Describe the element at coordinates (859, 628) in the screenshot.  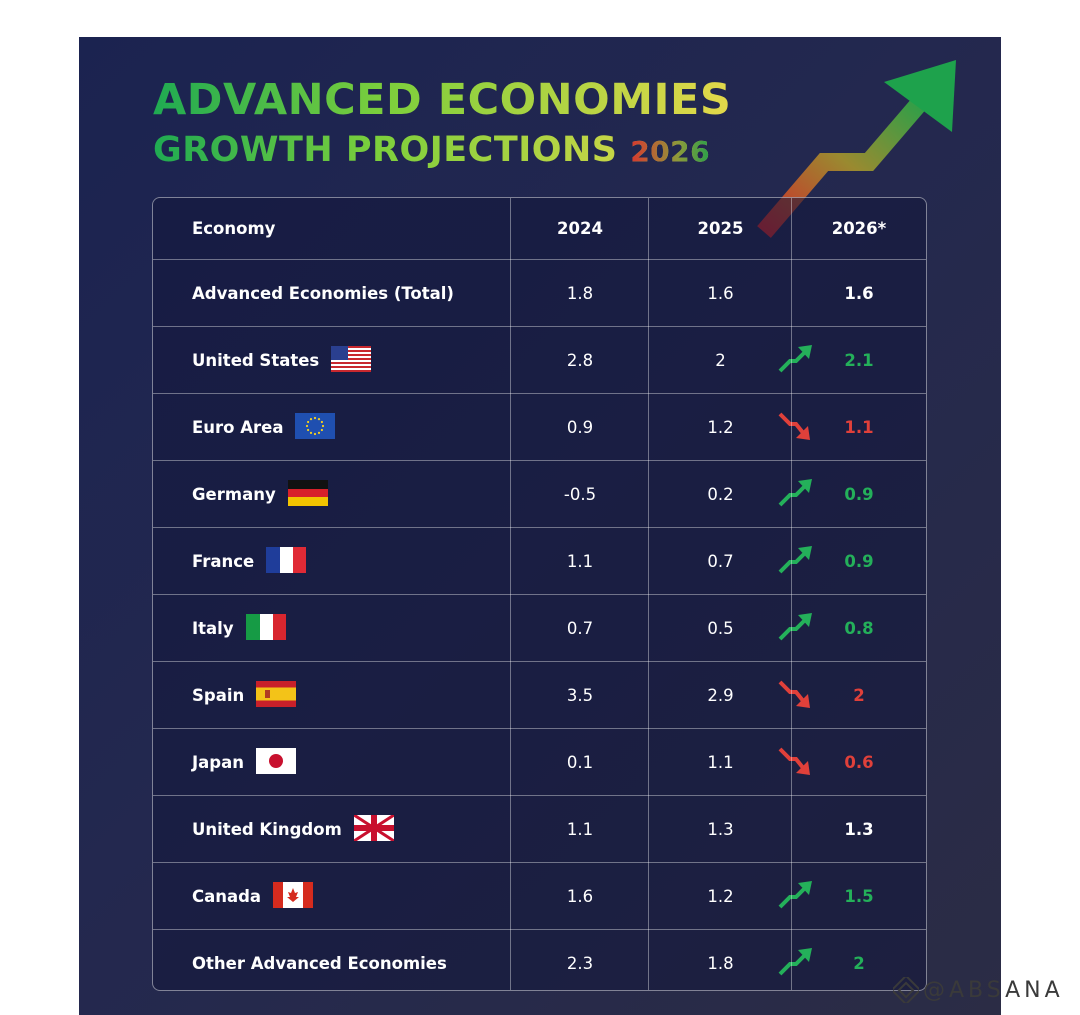
I see `value-2026: 0.8` at that location.